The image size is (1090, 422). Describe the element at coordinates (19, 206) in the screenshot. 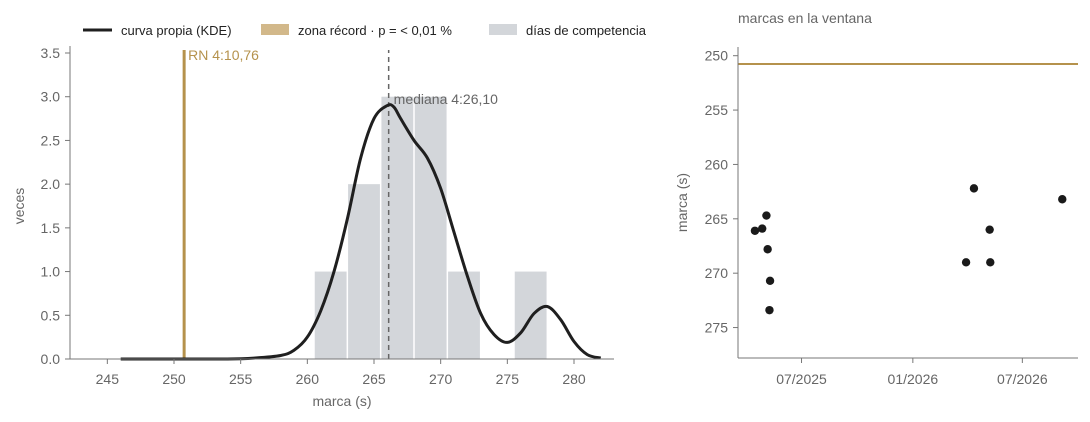

I see `histogram-y-label: veces` at that location.